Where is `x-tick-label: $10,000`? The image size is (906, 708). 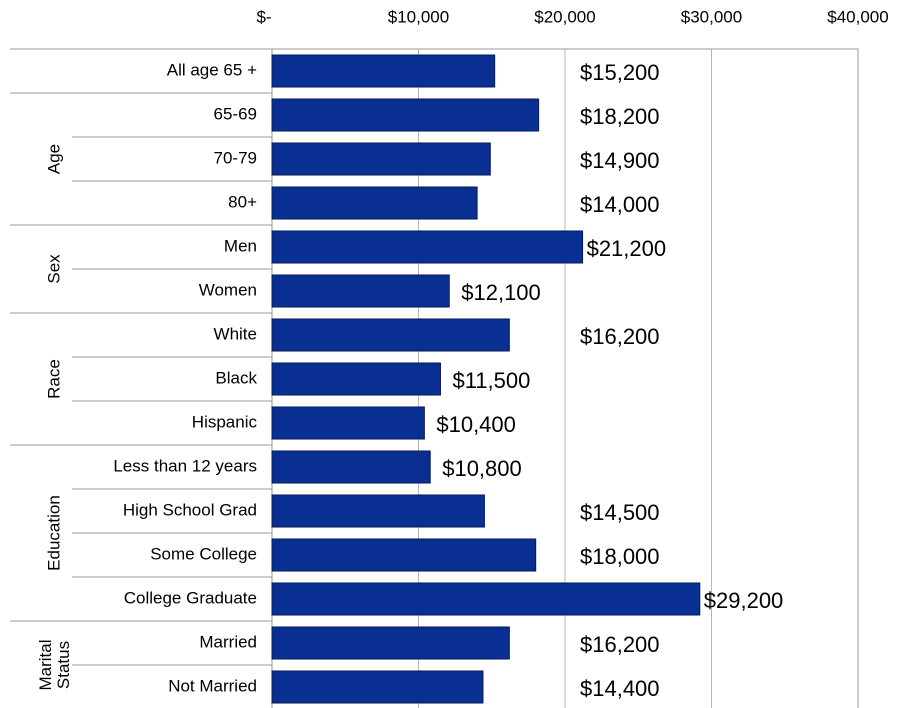 x-tick-label: $10,000 is located at coordinates (418, 16).